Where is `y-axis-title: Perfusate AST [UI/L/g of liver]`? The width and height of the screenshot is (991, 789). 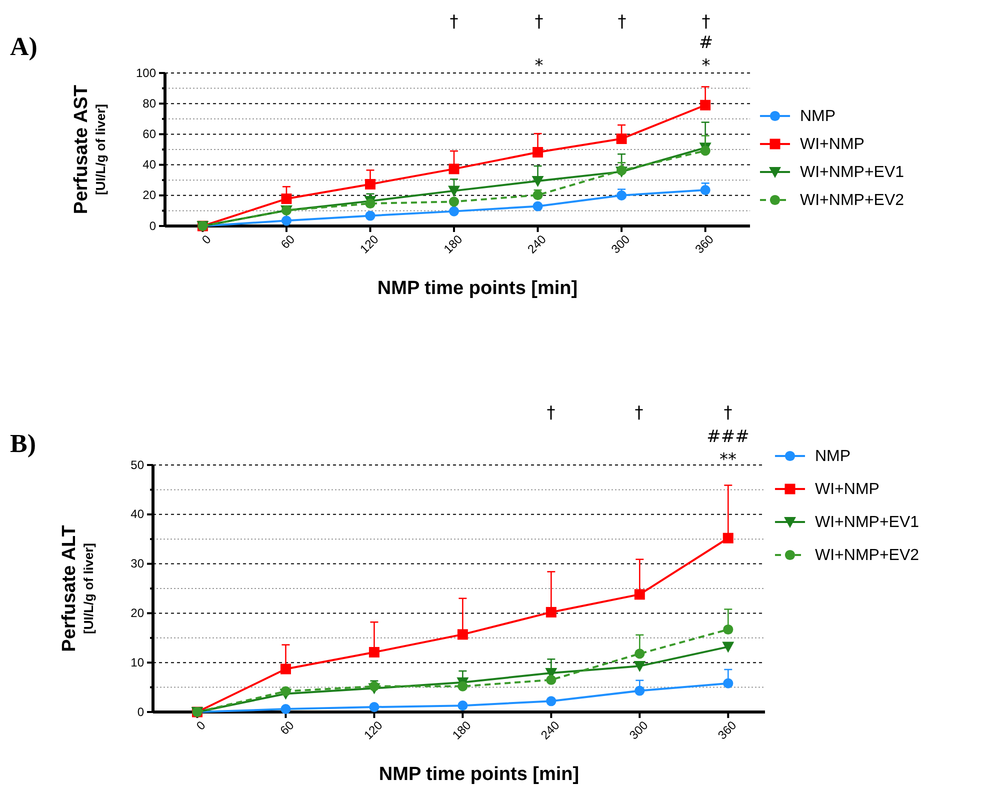 y-axis-title: Perfusate AST [UI/L/g of liver] is located at coordinates (89, 149).